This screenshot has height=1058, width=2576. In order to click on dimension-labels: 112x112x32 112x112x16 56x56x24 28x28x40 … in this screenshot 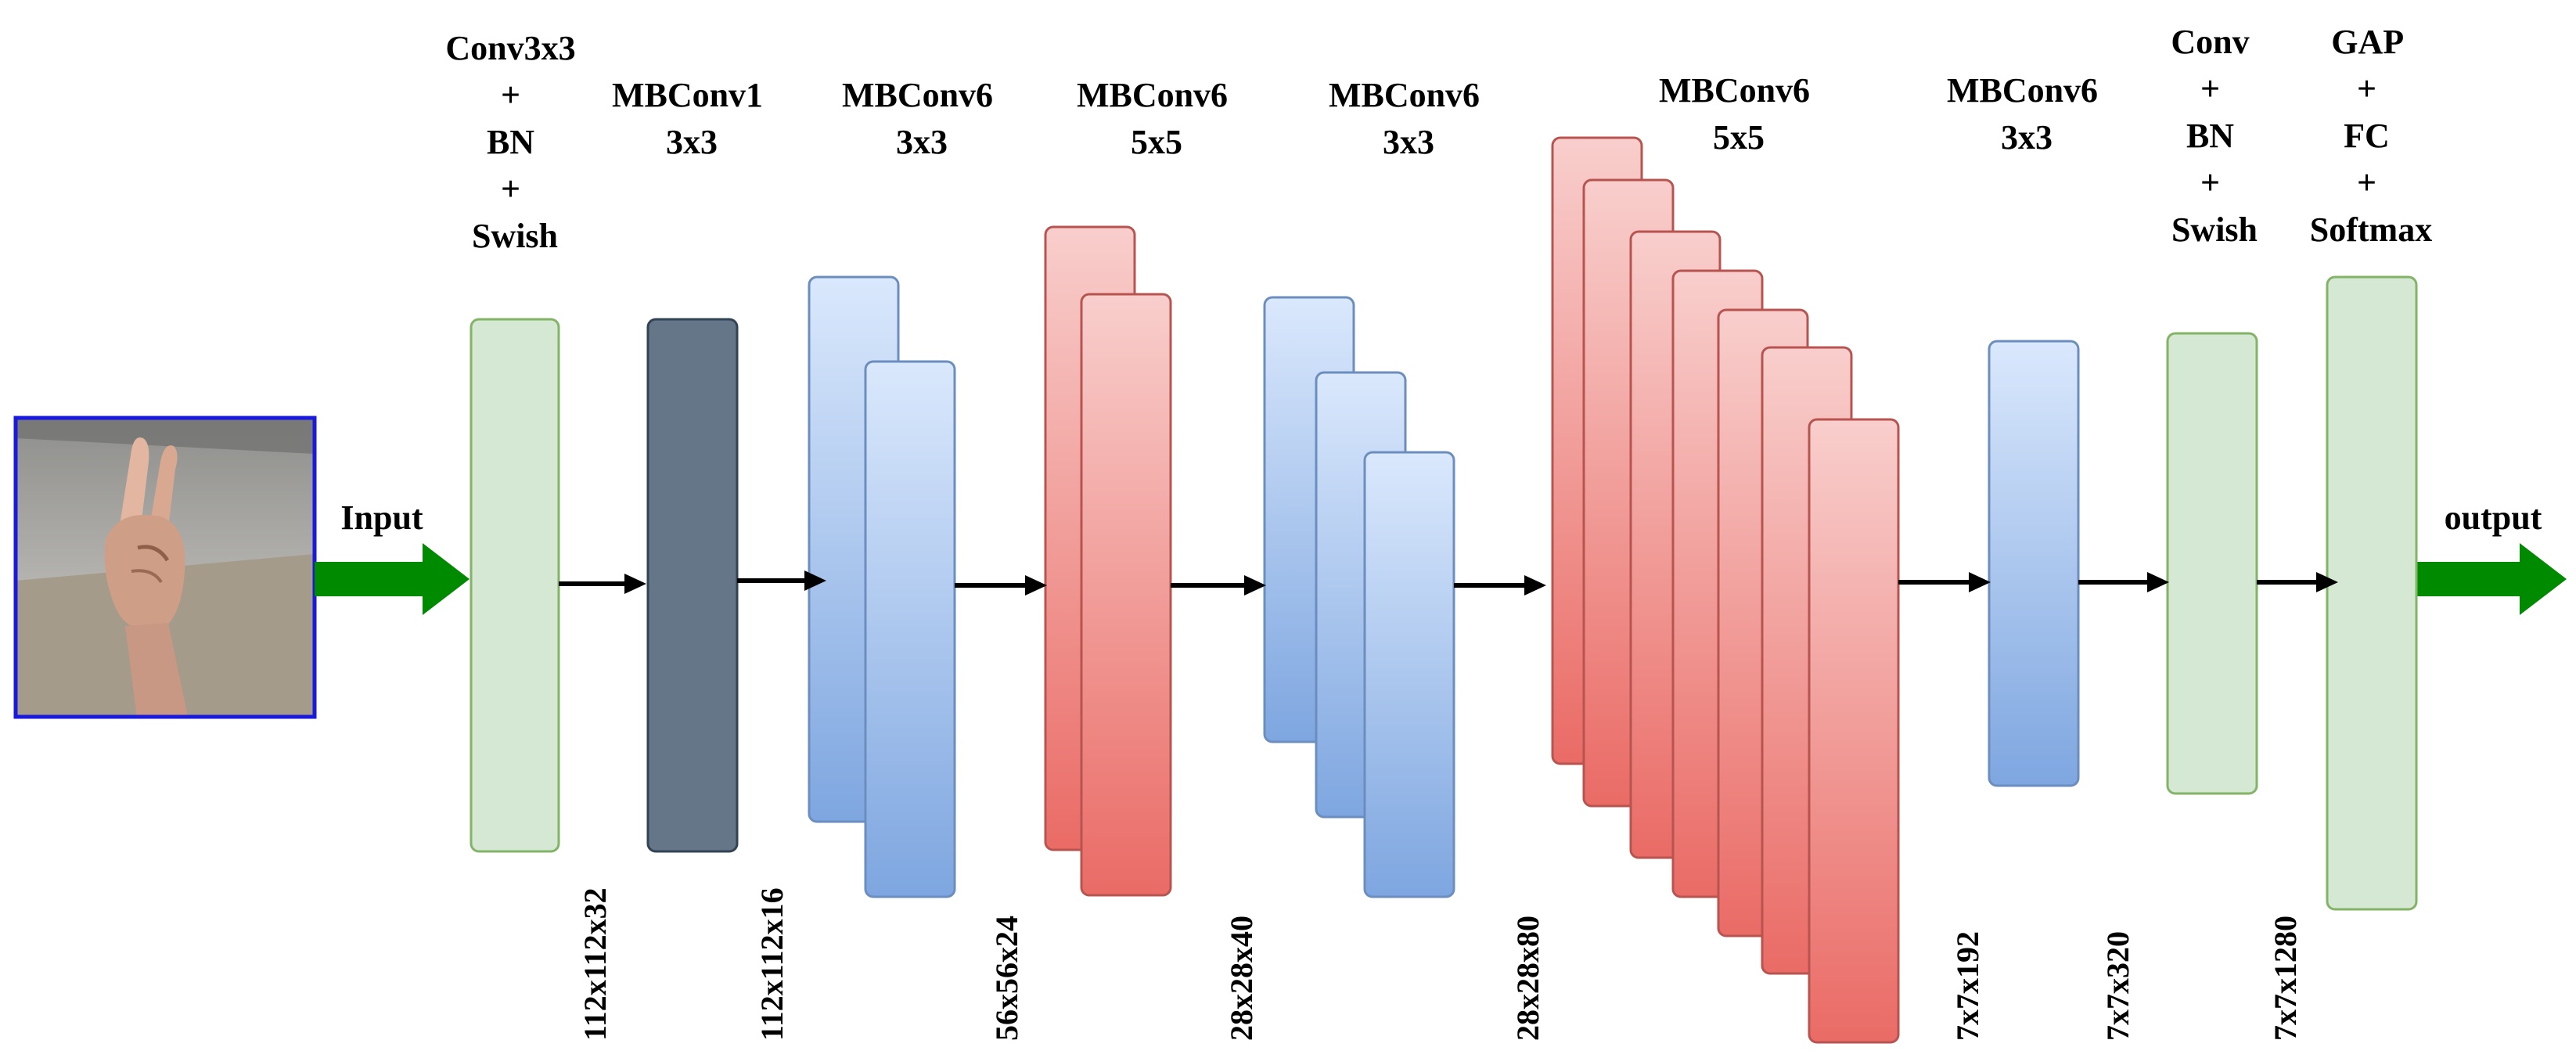, I will do `click(1440, 964)`.